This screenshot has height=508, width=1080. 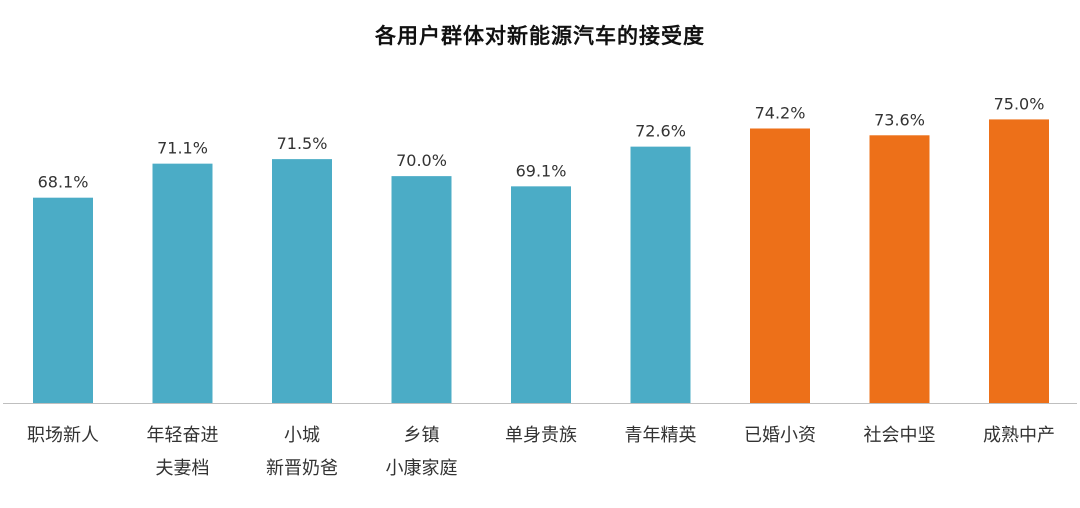 I want to click on category-label-2-line-1: 年轻奋进, so click(x=183, y=435).